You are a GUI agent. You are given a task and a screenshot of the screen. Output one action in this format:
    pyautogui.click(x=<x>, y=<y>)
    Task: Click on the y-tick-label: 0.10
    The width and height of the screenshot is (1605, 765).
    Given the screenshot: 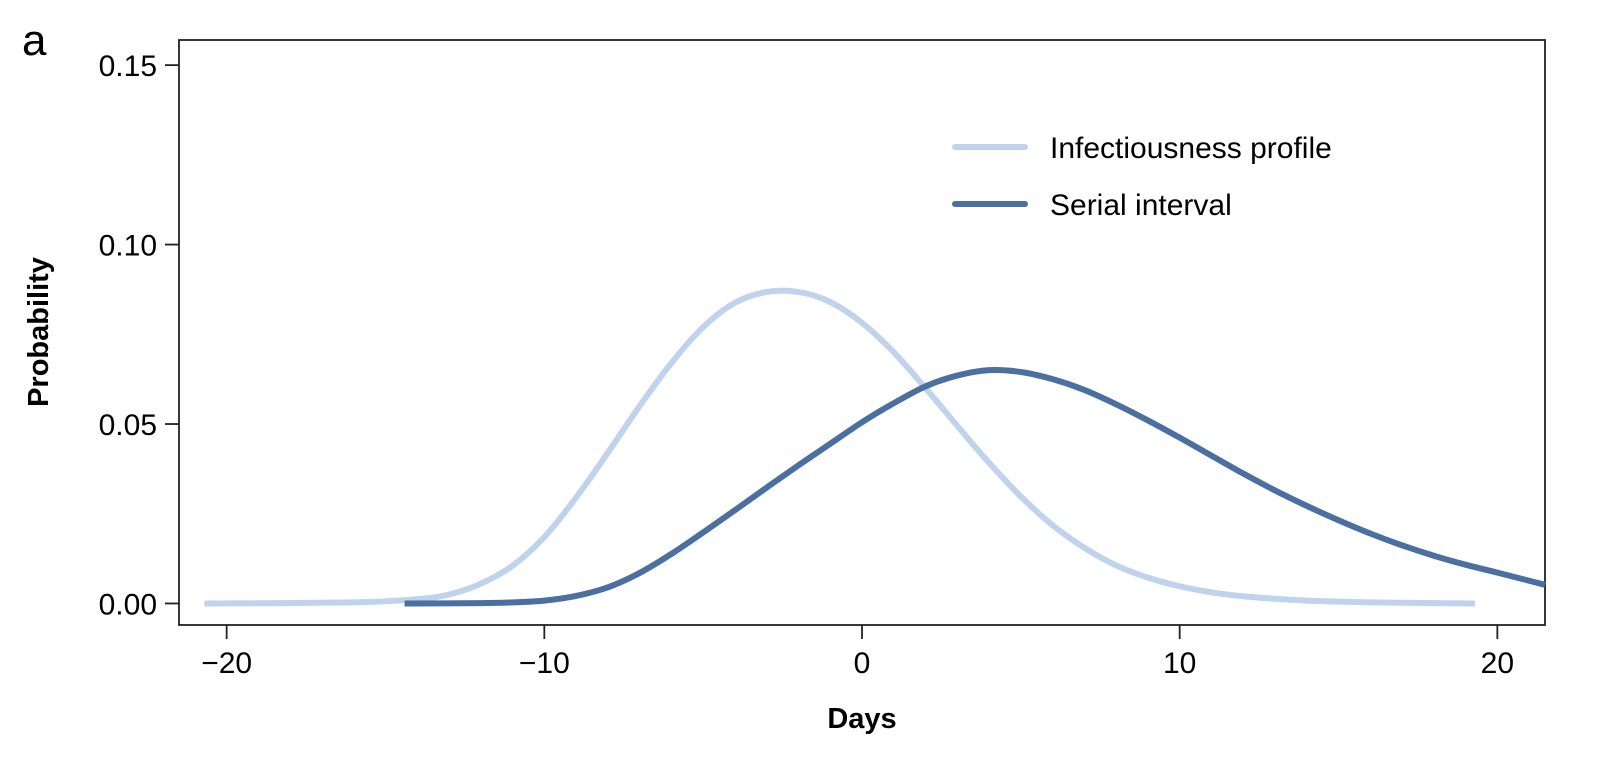 What is the action you would take?
    pyautogui.click(x=128, y=246)
    